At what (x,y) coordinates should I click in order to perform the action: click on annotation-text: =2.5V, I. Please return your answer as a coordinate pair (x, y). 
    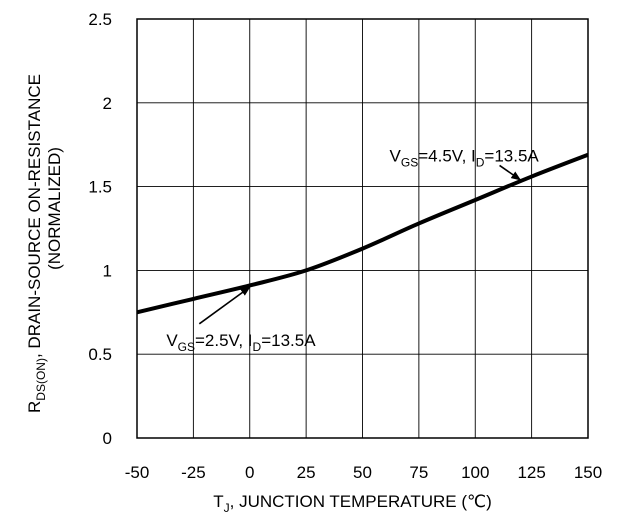
    Looking at the image, I should click on (224, 340).